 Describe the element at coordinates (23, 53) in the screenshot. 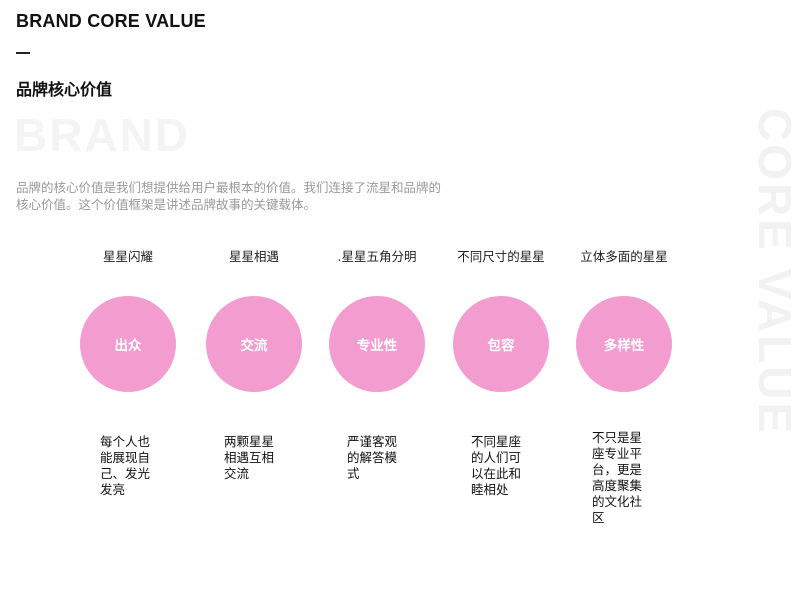

I see `title-divider` at that location.